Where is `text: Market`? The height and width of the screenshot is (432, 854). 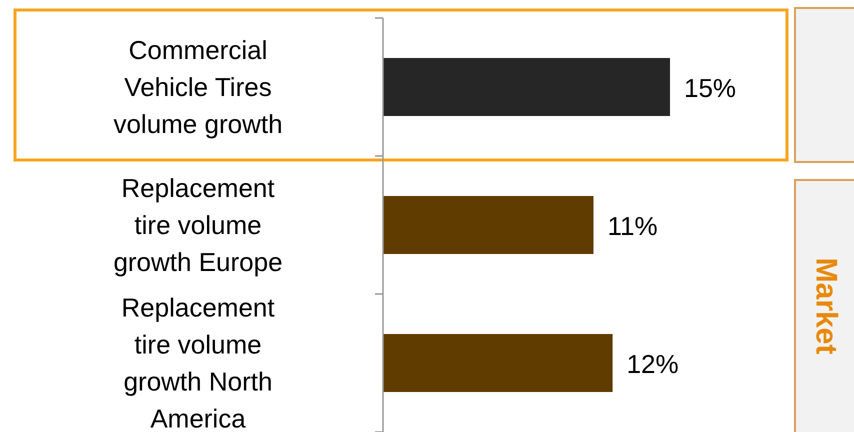
text: Market is located at coordinates (826, 306).